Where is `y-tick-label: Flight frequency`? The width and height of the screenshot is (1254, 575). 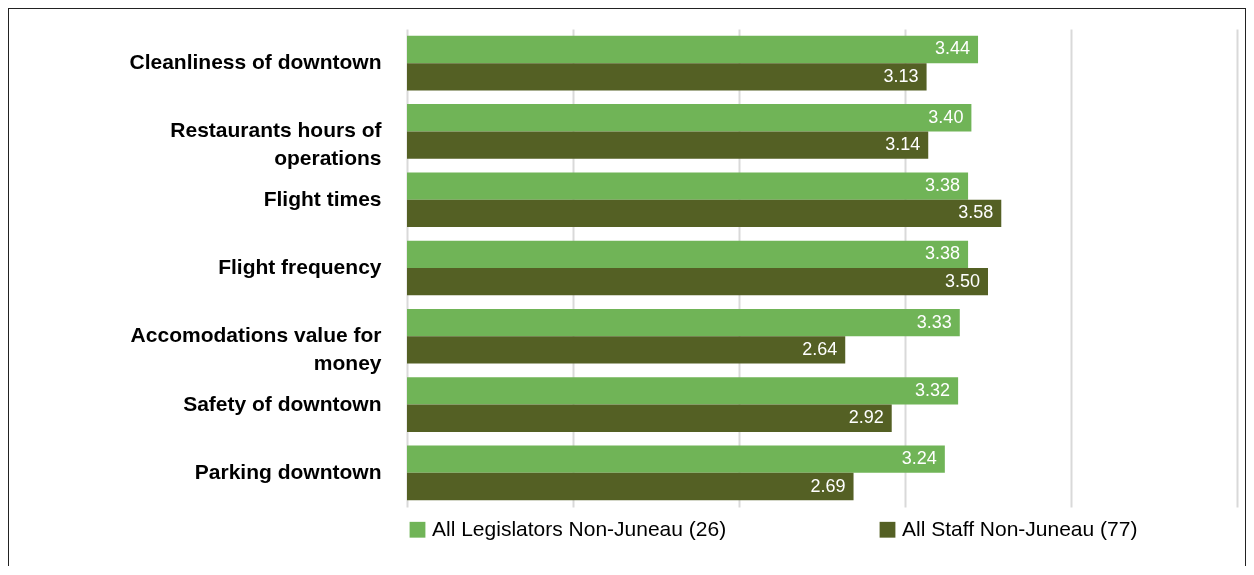 y-tick-label: Flight frequency is located at coordinates (300, 266).